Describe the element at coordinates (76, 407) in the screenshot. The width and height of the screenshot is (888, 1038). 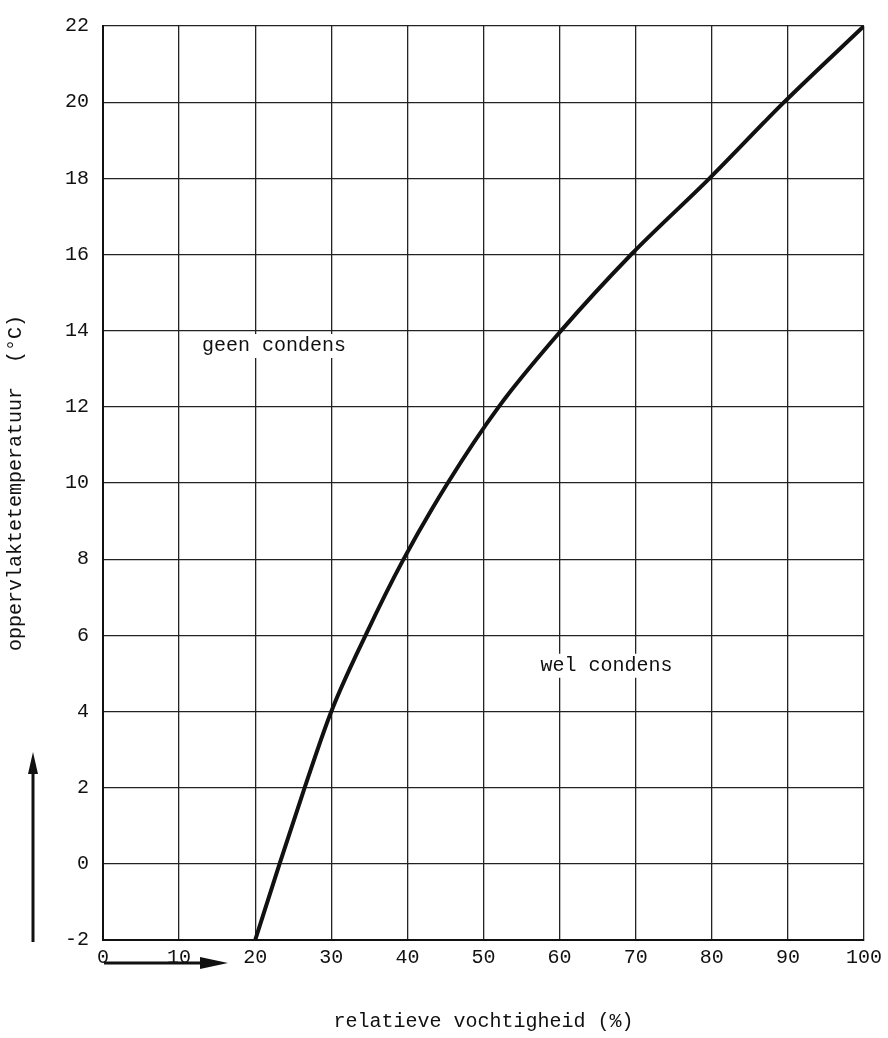
I see `y-tick-label: 12` at that location.